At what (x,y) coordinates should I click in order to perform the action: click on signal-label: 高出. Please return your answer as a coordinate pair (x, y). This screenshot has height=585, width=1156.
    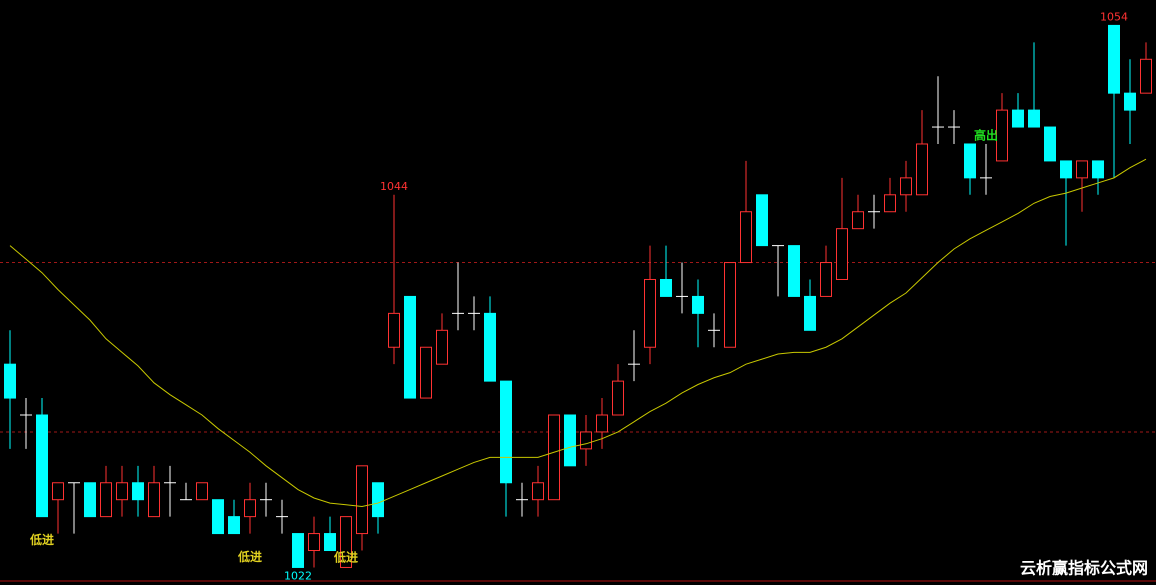
    Looking at the image, I should click on (986, 134).